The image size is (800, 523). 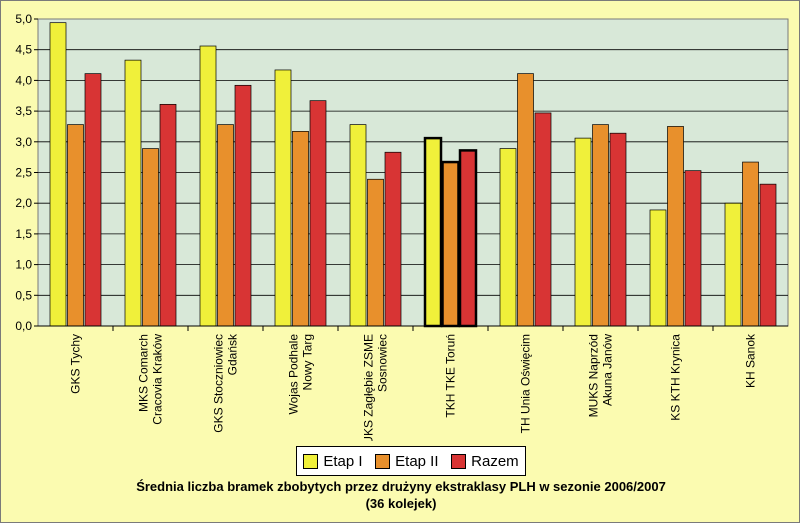 I want to click on x-tick-label: MKS Comarch Cracovia Kraków, so click(x=151, y=379).